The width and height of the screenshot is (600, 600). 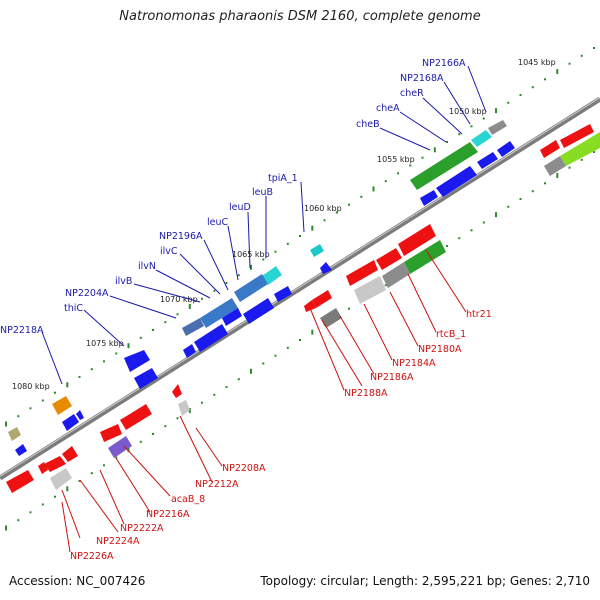 What do you see at coordinates (414, 363) in the screenshot?
I see `gene-label: NP2184A` at bounding box center [414, 363].